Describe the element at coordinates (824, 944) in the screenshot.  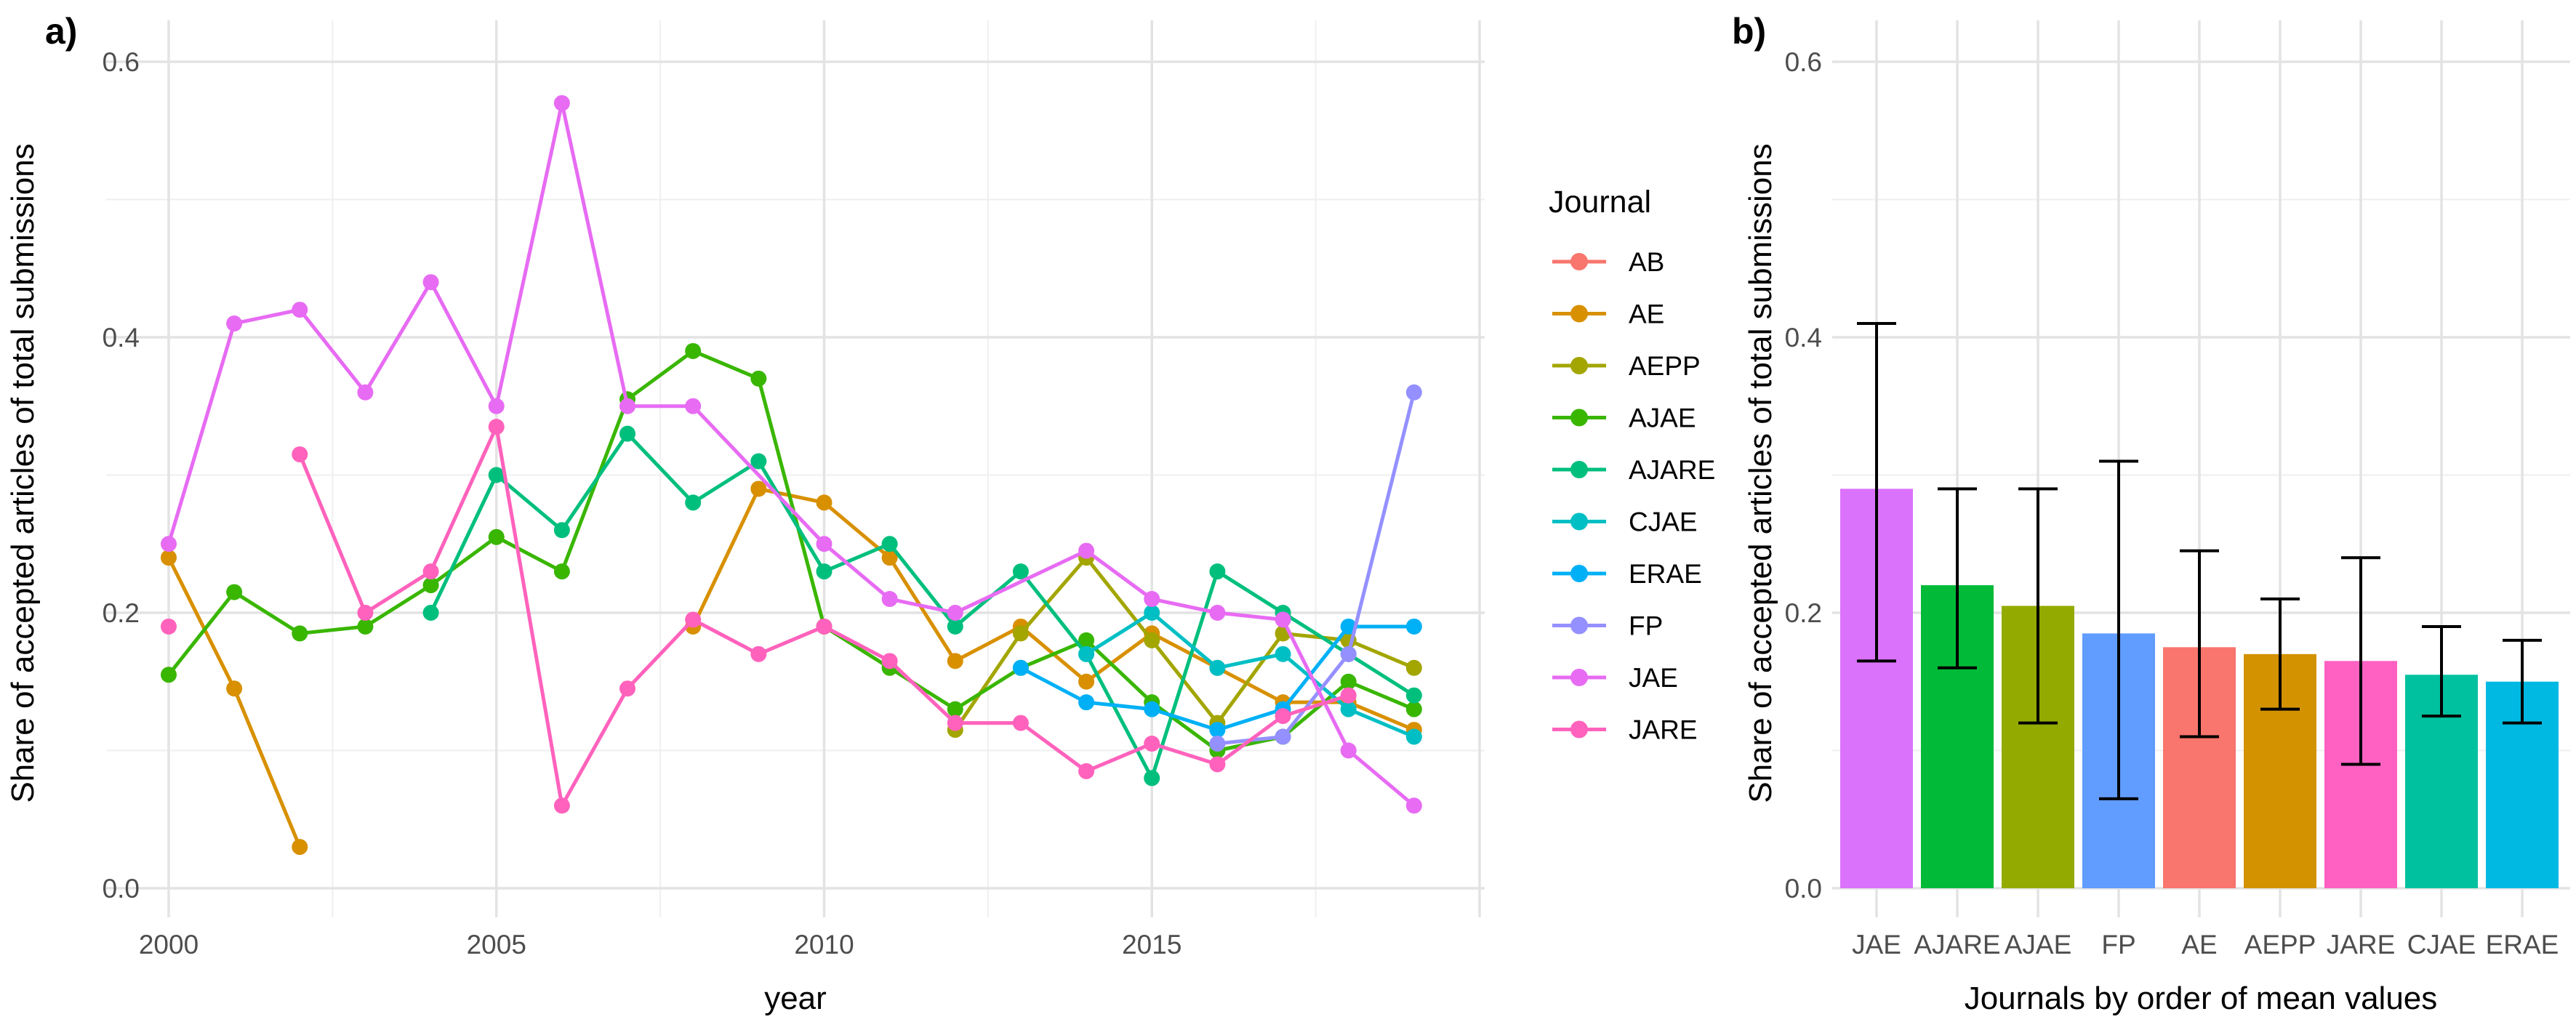
I see `panel-a-x-tick-label: 2010` at that location.